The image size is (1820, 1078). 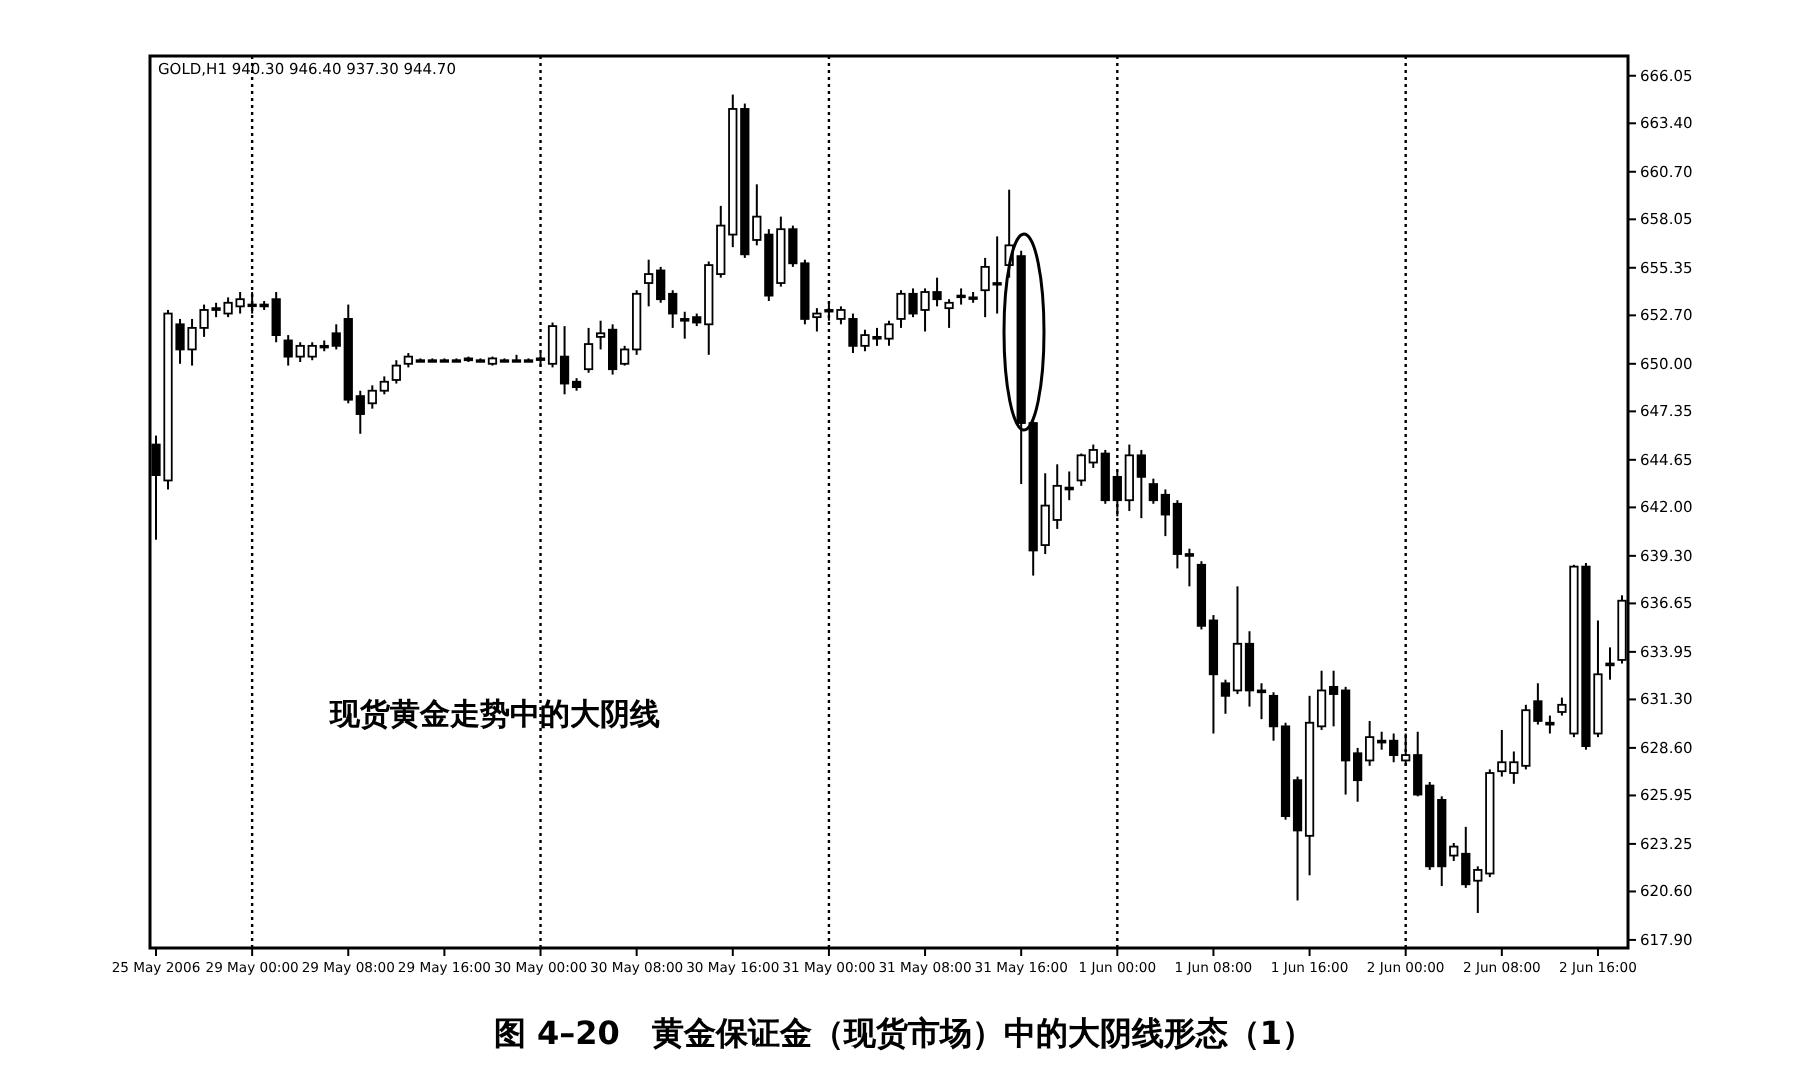 What do you see at coordinates (904, 1033) in the screenshot?
I see `text: 图 4–20 黄金保证金（现货市场）中的大阴线形态（1）` at bounding box center [904, 1033].